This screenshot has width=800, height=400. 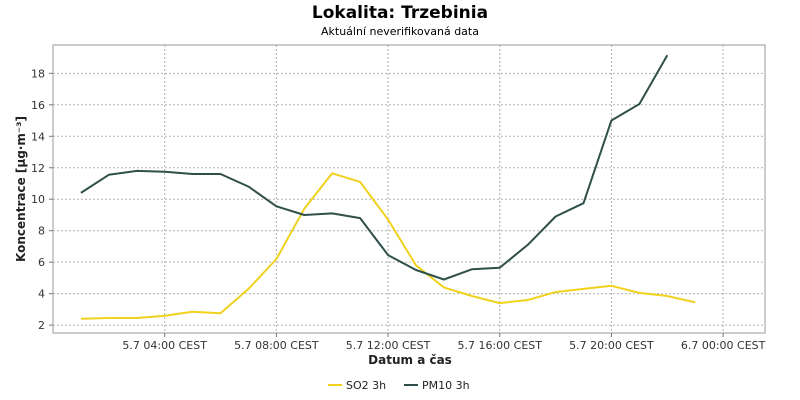 What do you see at coordinates (38, 73) in the screenshot?
I see `y-tick-label: 18` at bounding box center [38, 73].